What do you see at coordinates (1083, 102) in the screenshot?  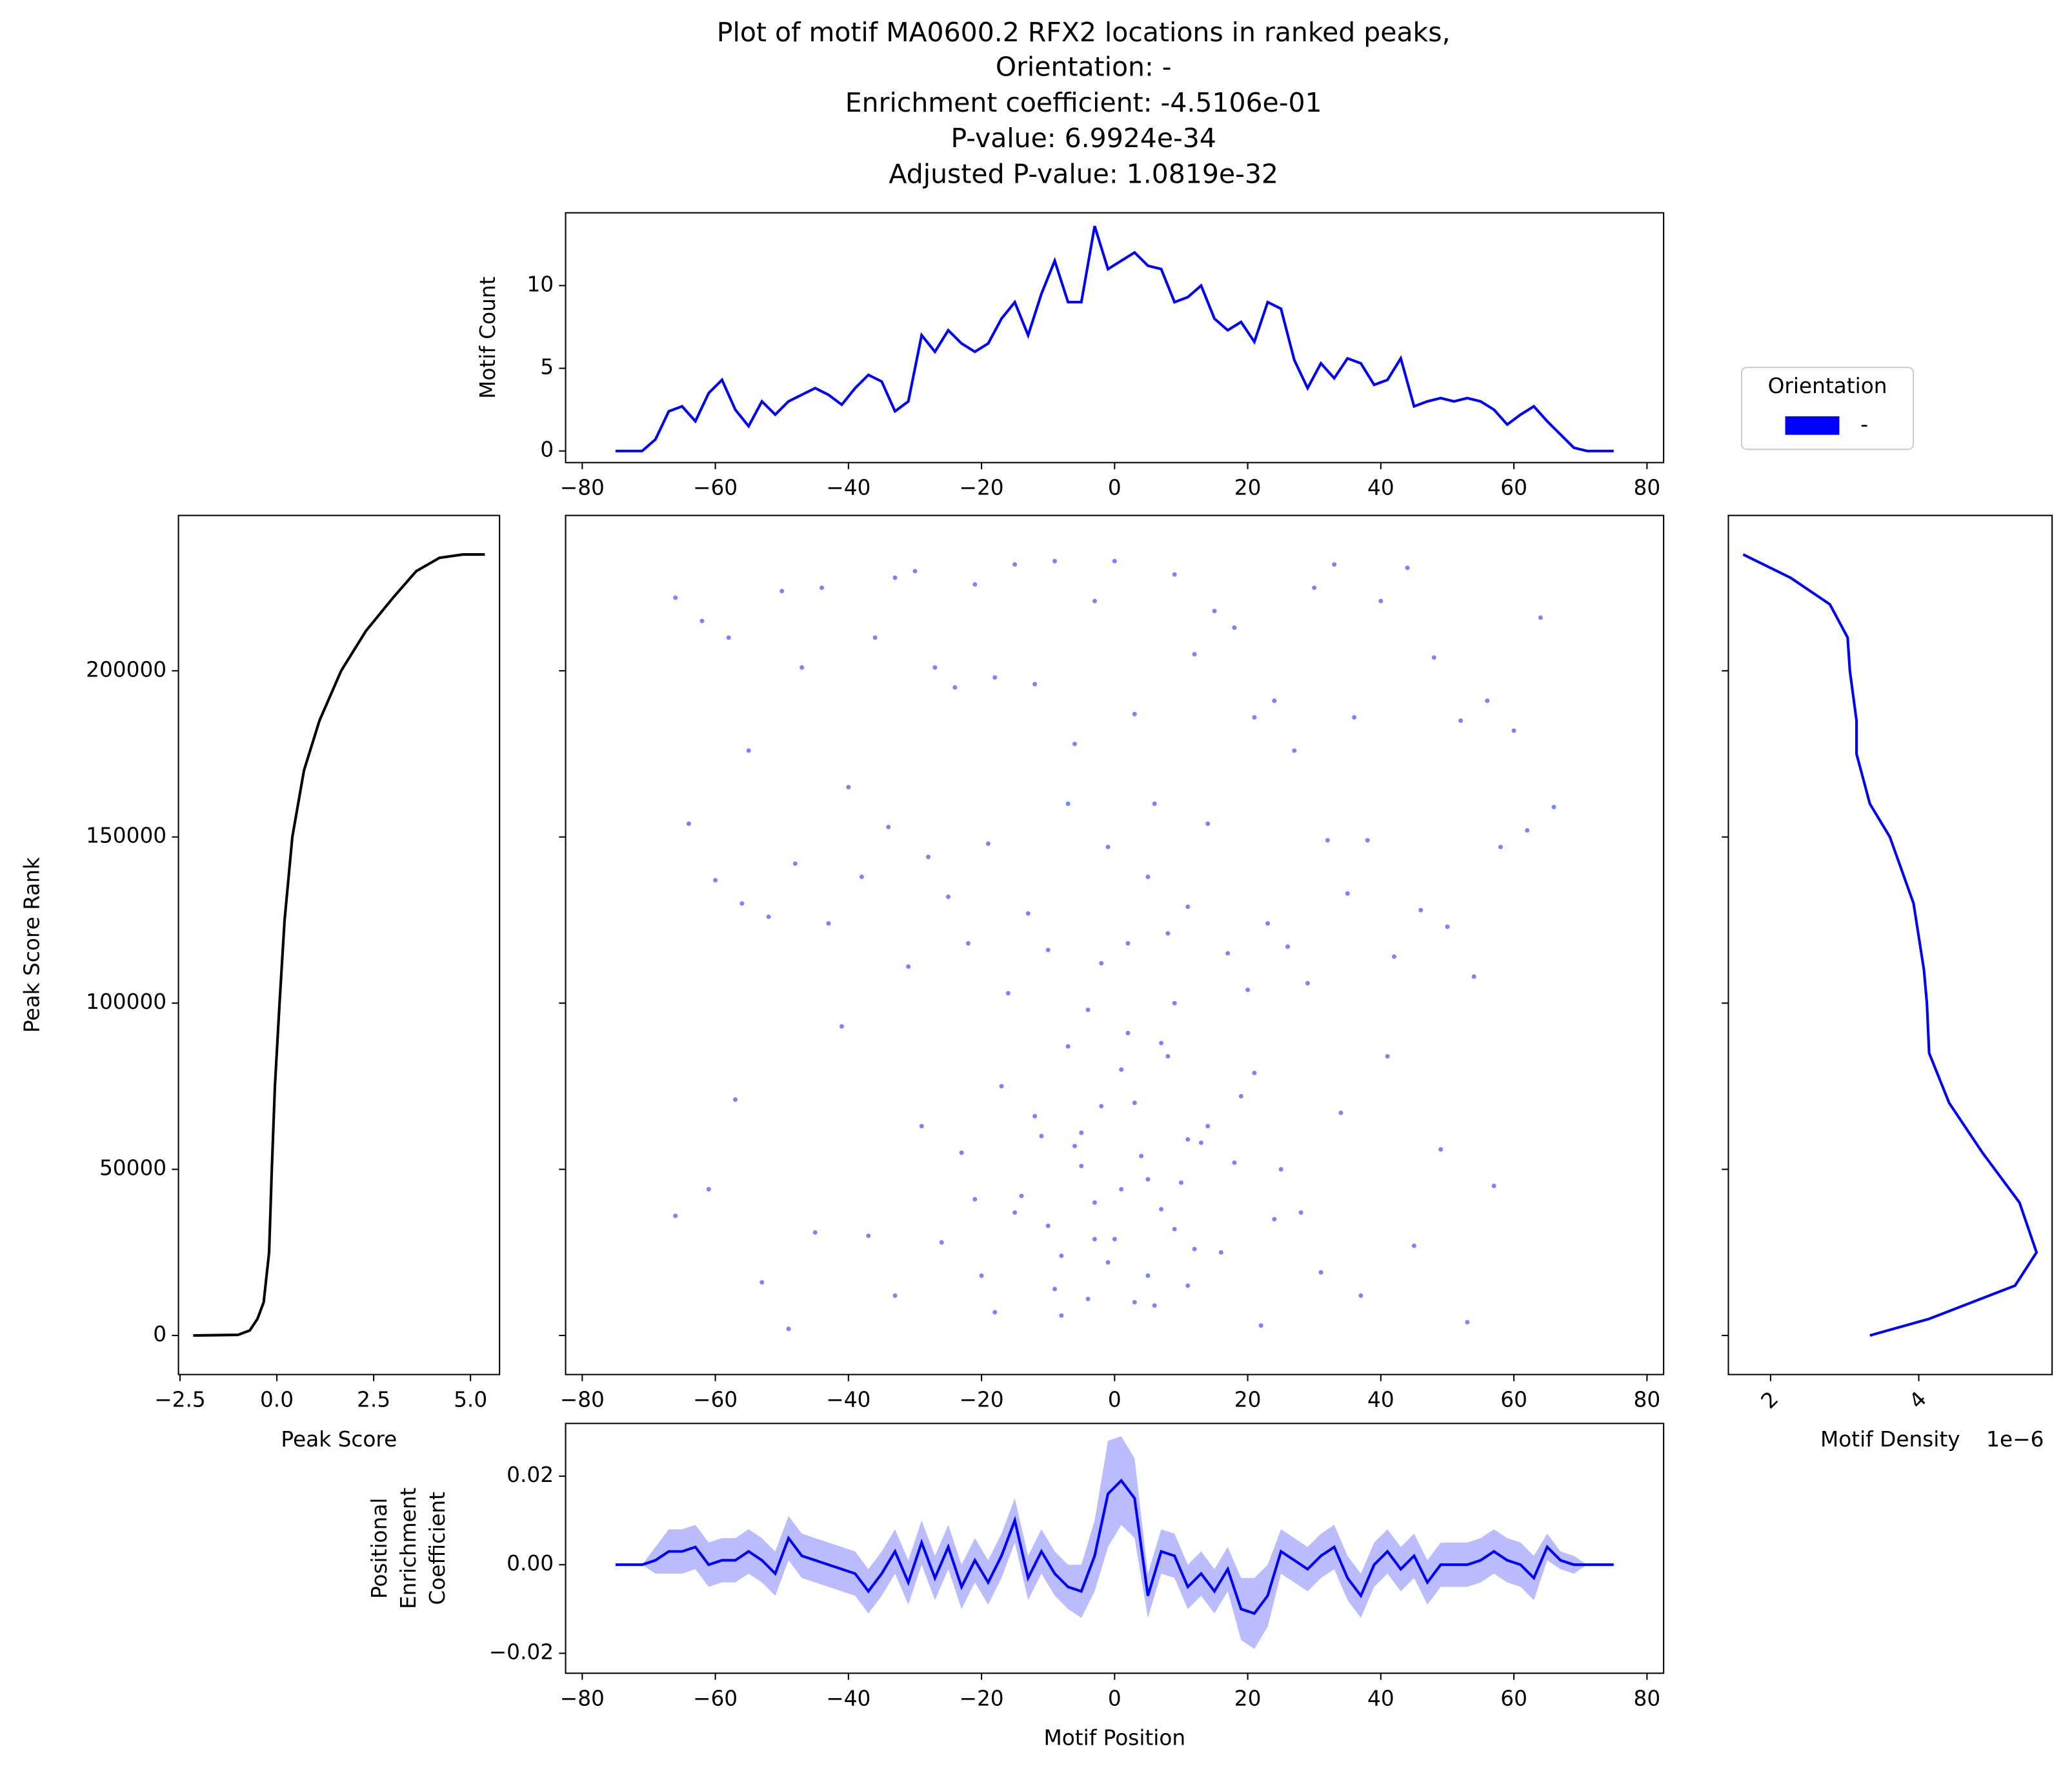 I see `title-line: Enrichment coefficient: -4.5106e-01` at bounding box center [1083, 102].